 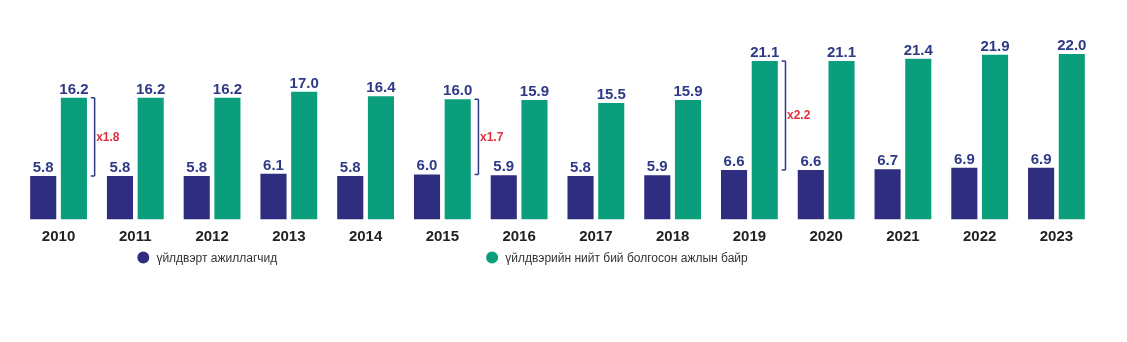 I want to click on data-label: 21.4, so click(x=918, y=49).